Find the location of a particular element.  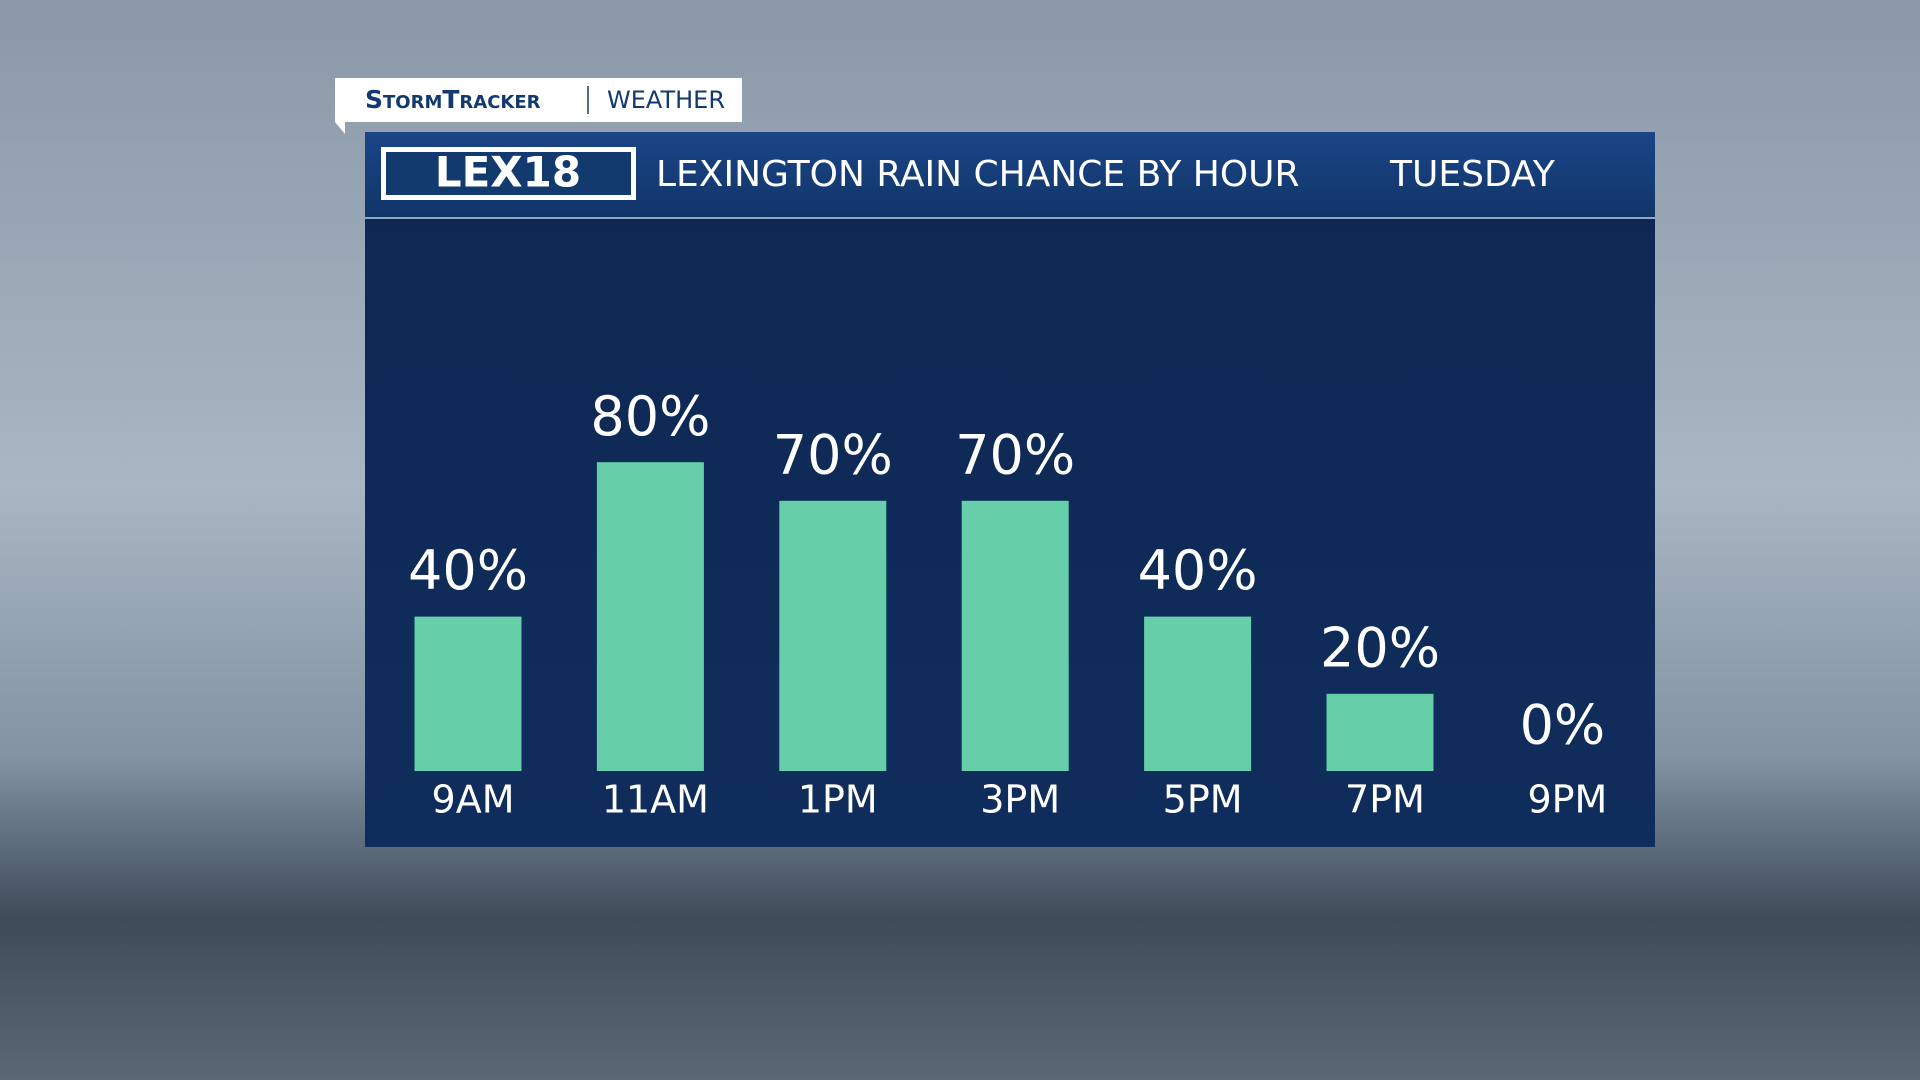

x-tick-label: 9AM is located at coordinates (473, 800).